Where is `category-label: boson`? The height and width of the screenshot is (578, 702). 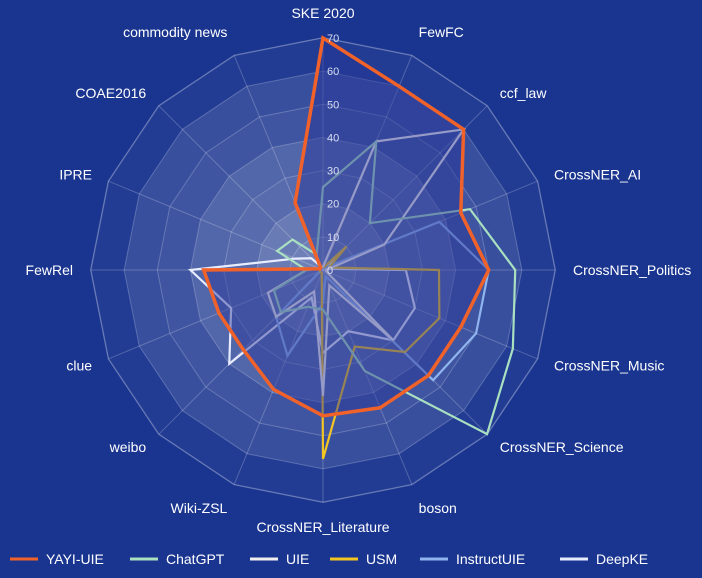 category-label: boson is located at coordinates (438, 508).